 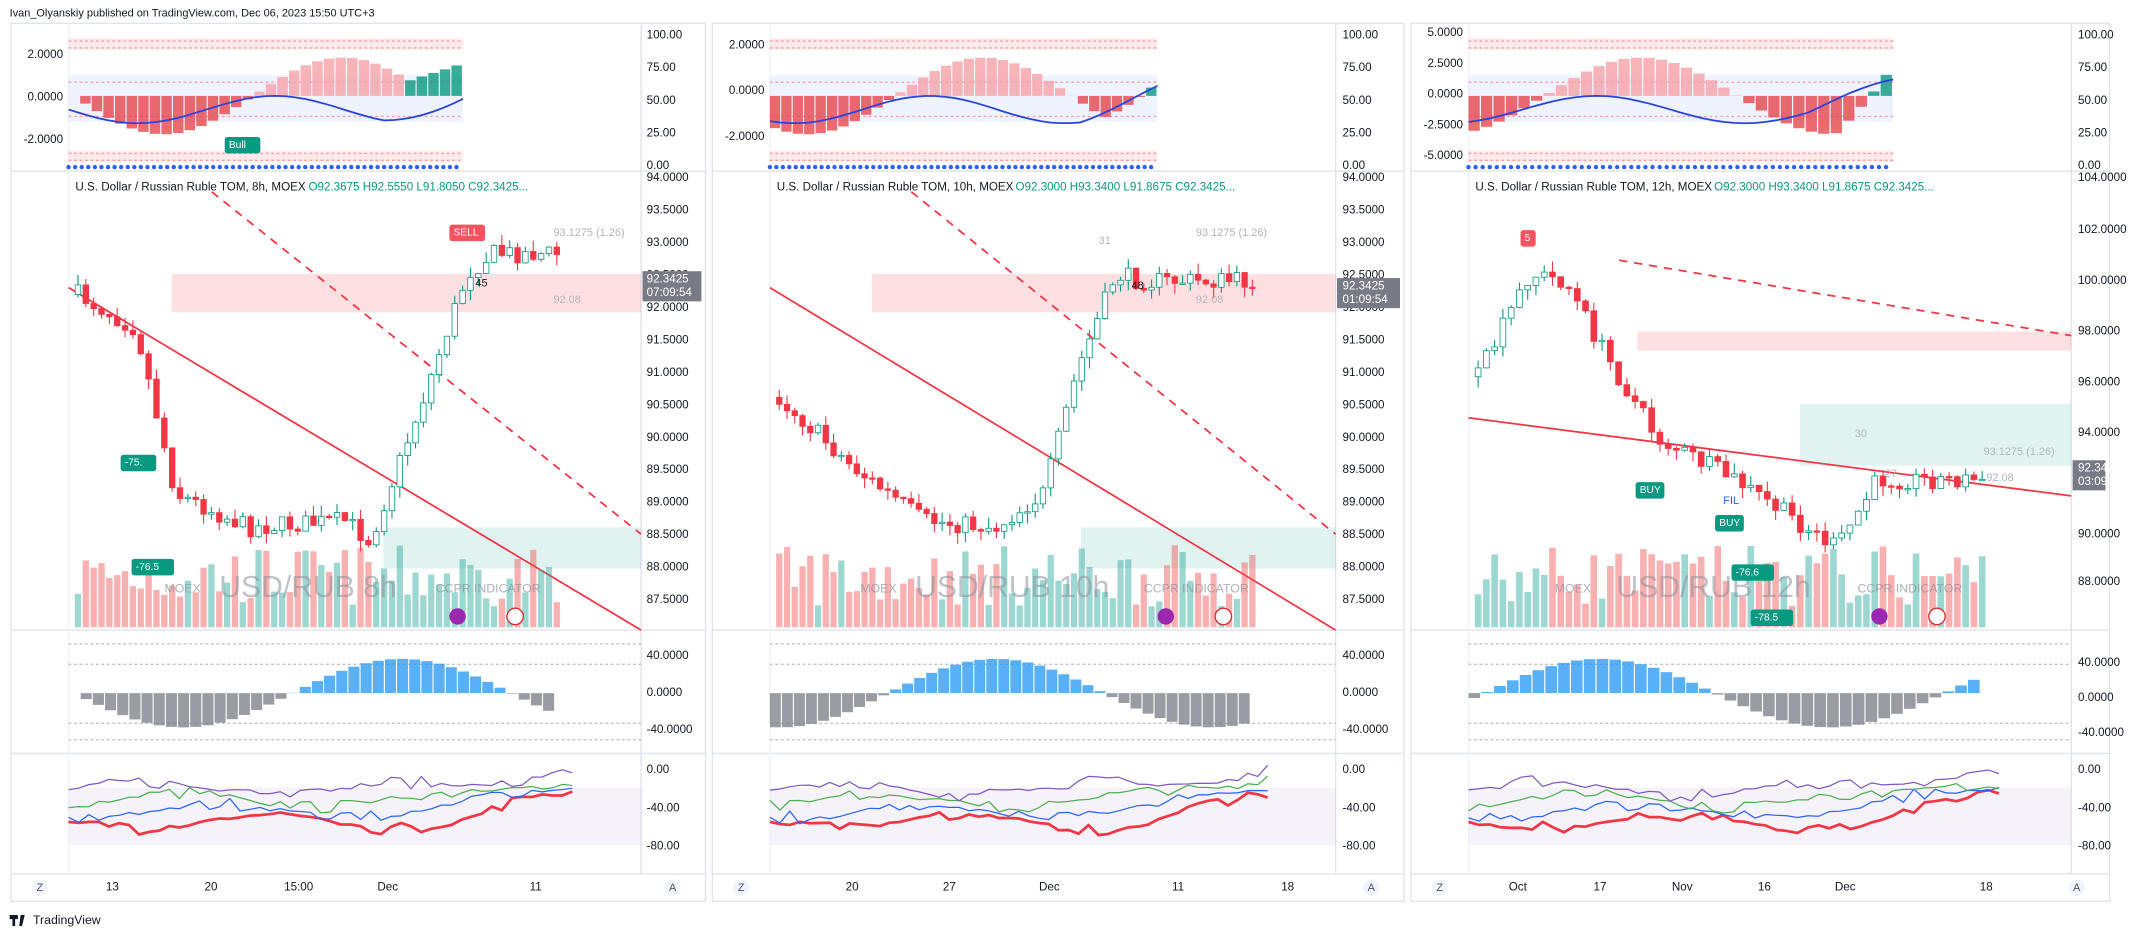 What do you see at coordinates (1363, 599) in the screenshot?
I see `price-axis-label: 87.5000` at bounding box center [1363, 599].